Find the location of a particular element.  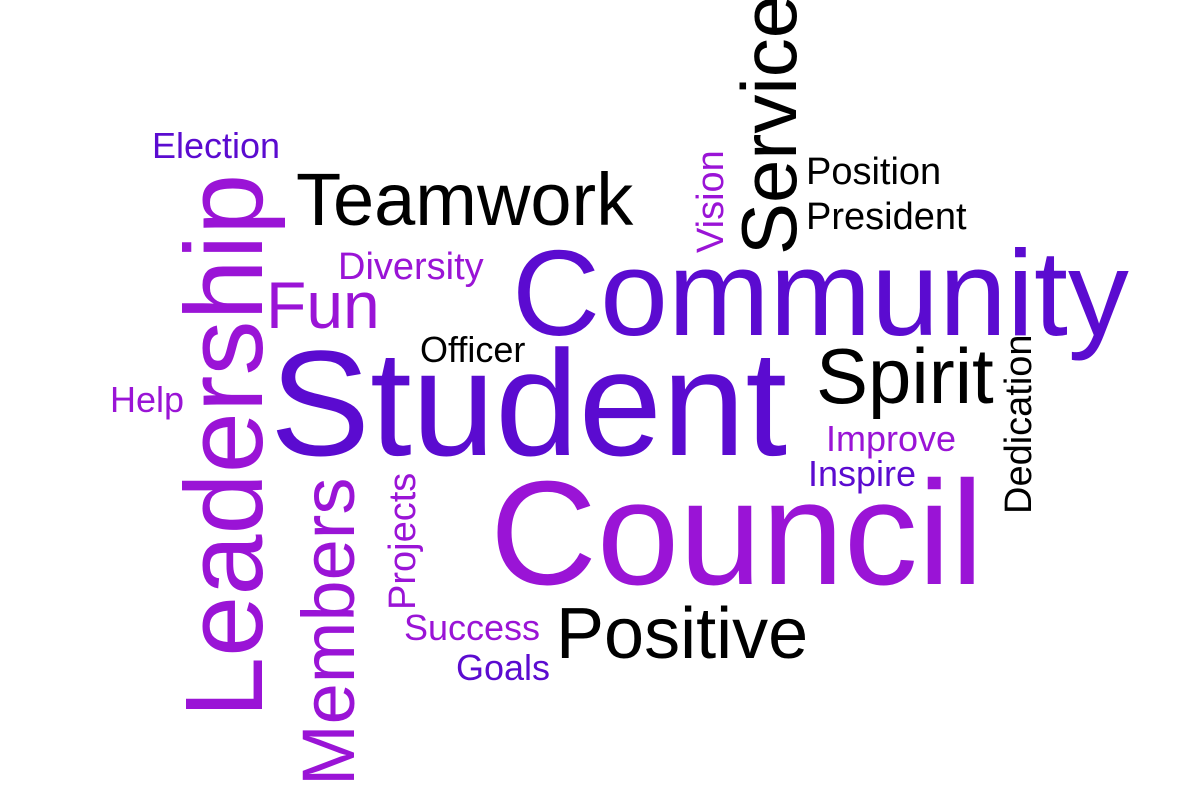

word-diversity: Diversity is located at coordinates (411, 267).